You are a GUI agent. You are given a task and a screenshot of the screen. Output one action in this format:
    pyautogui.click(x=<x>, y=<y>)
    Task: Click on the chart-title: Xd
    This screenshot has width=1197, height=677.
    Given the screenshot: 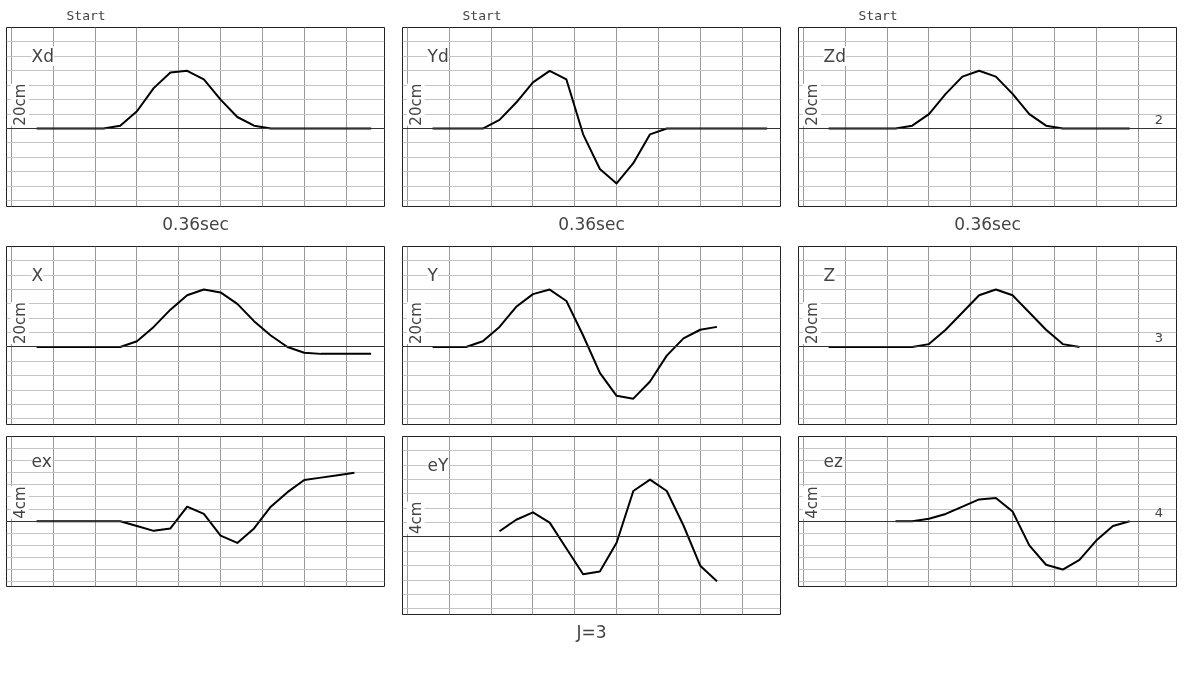 What is the action you would take?
    pyautogui.click(x=43, y=56)
    